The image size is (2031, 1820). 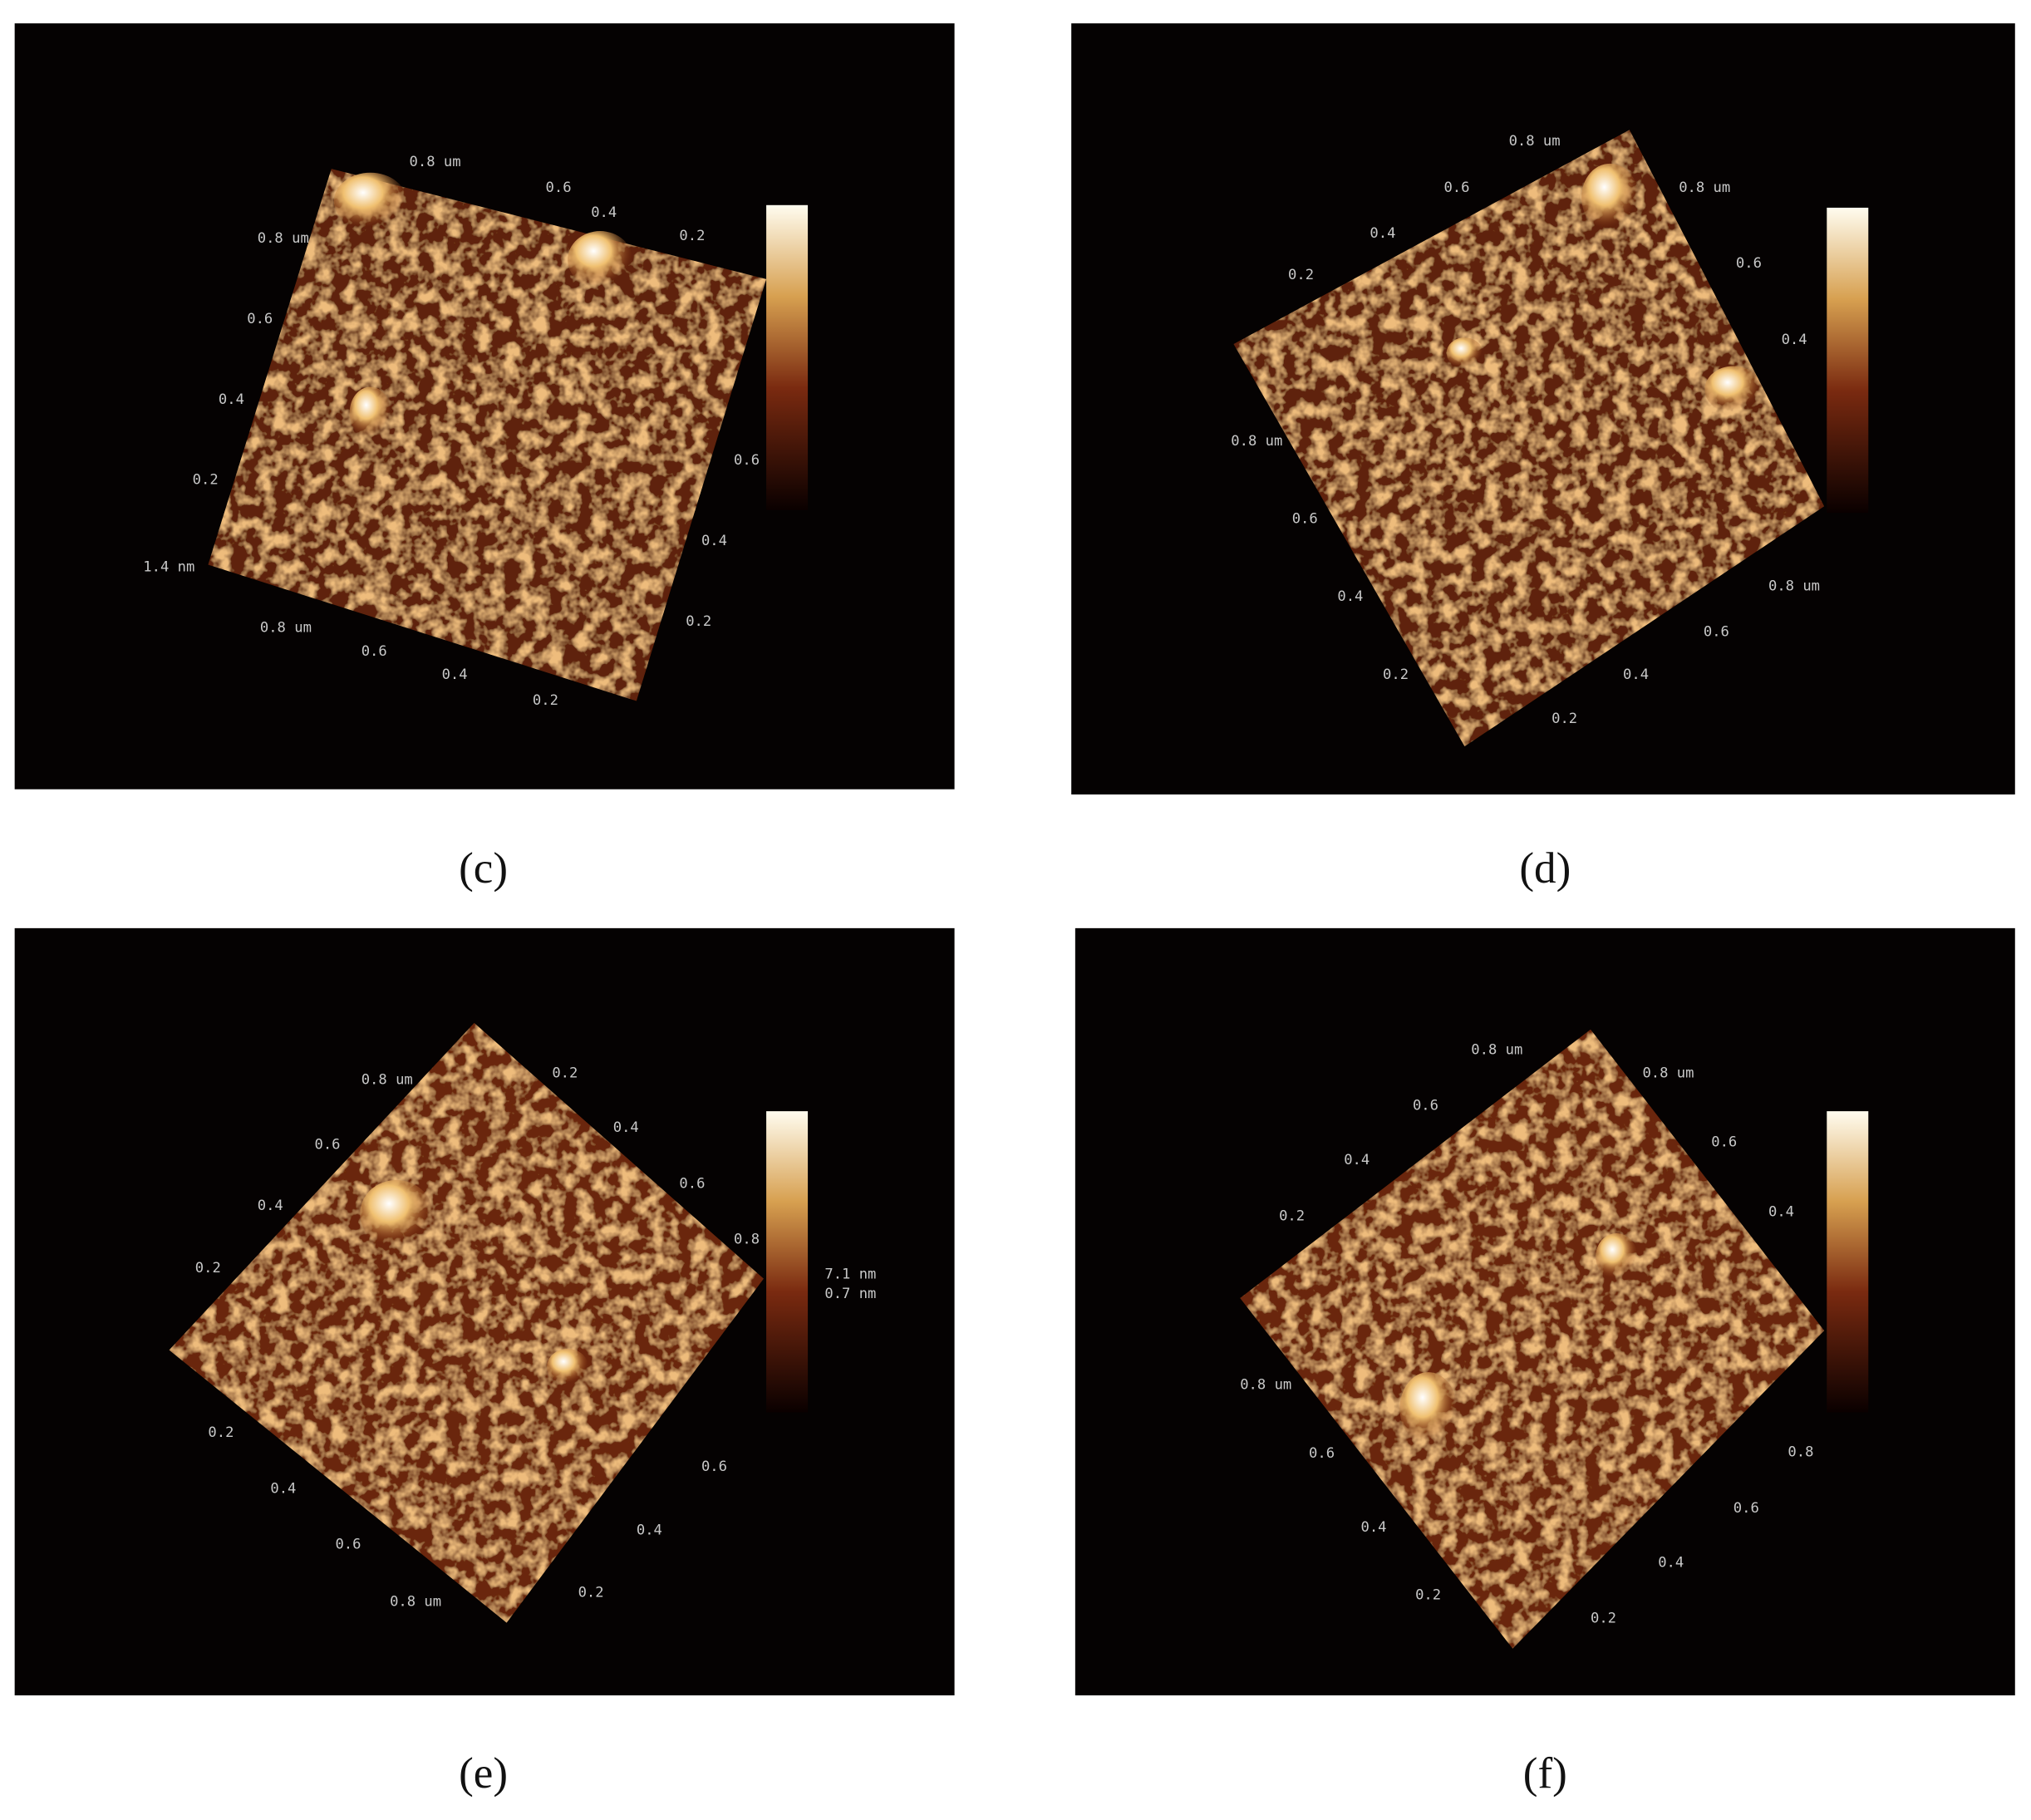 What do you see at coordinates (483, 868) in the screenshot?
I see `panel-caption: (c)` at bounding box center [483, 868].